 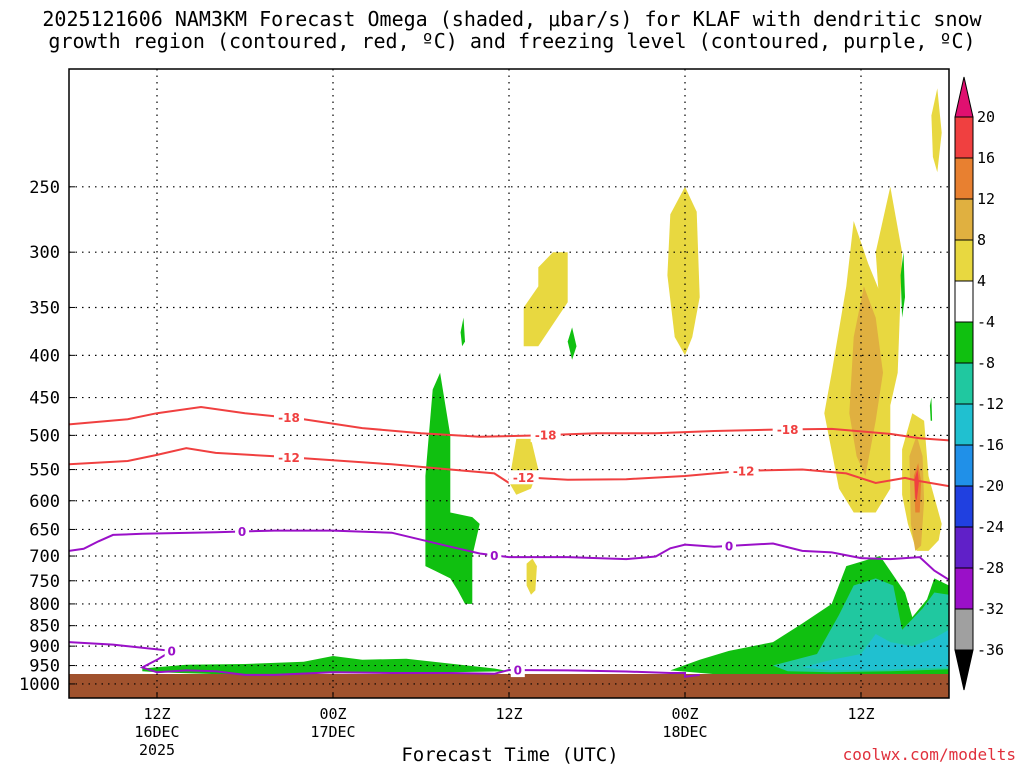 I want to click on y-tick-label: 700, so click(x=44, y=557).